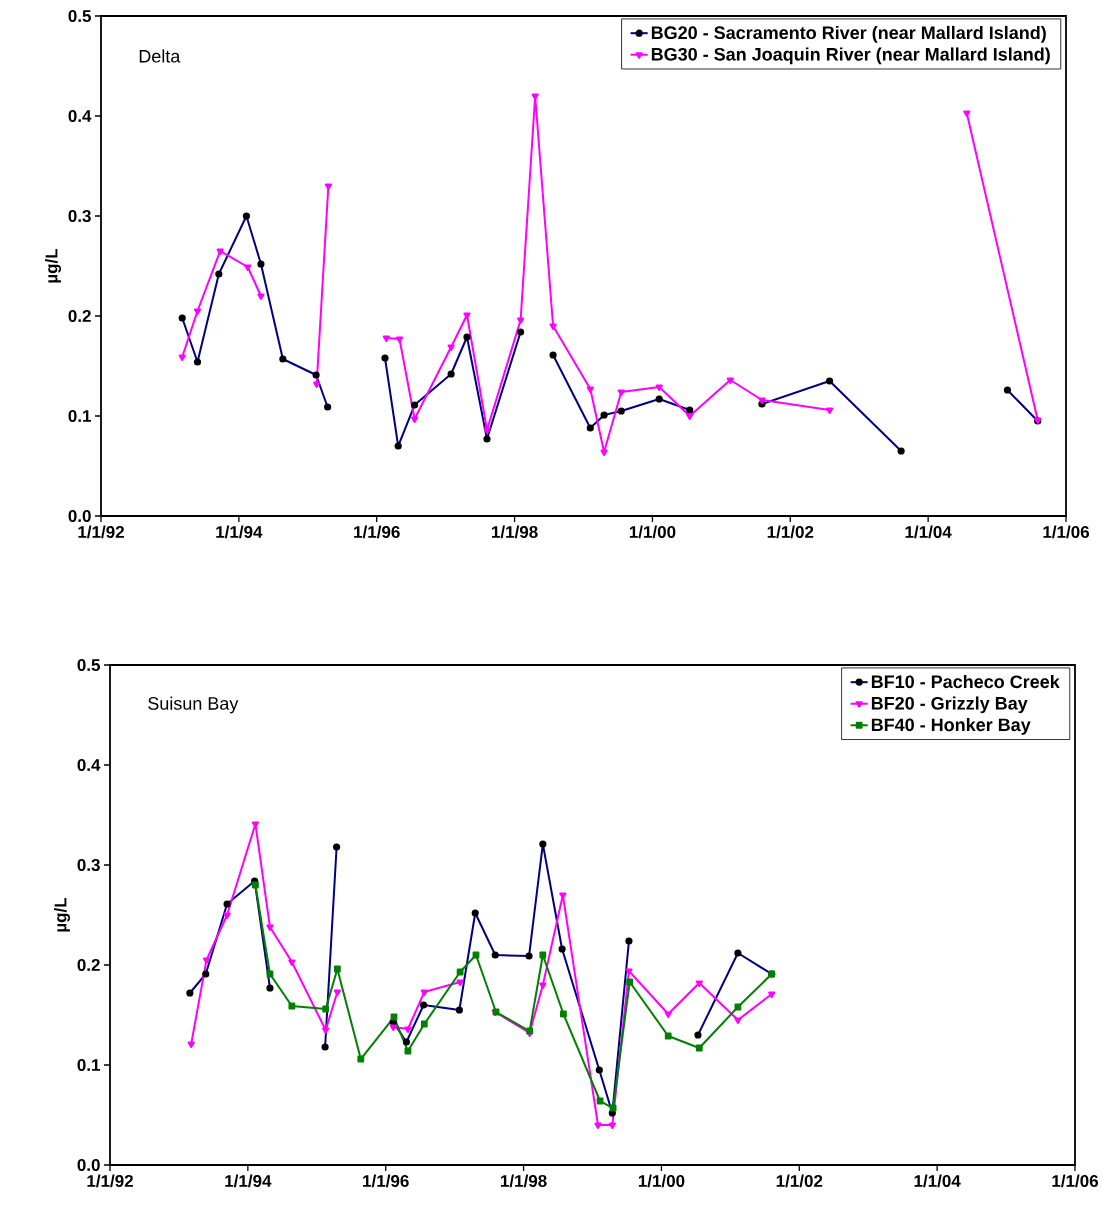 This screenshot has width=1102, height=1215. What do you see at coordinates (193, 705) in the screenshot?
I see `annotation: Suisun Bay` at bounding box center [193, 705].